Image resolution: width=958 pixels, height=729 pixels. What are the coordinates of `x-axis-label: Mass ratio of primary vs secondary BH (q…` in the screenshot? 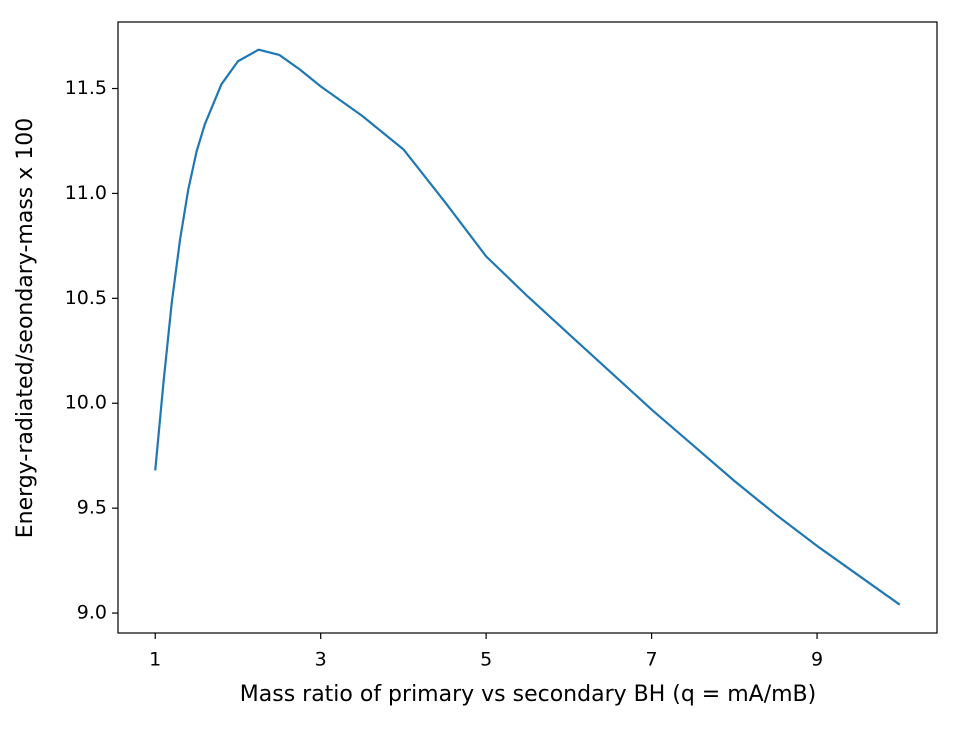 It's located at (528, 694).